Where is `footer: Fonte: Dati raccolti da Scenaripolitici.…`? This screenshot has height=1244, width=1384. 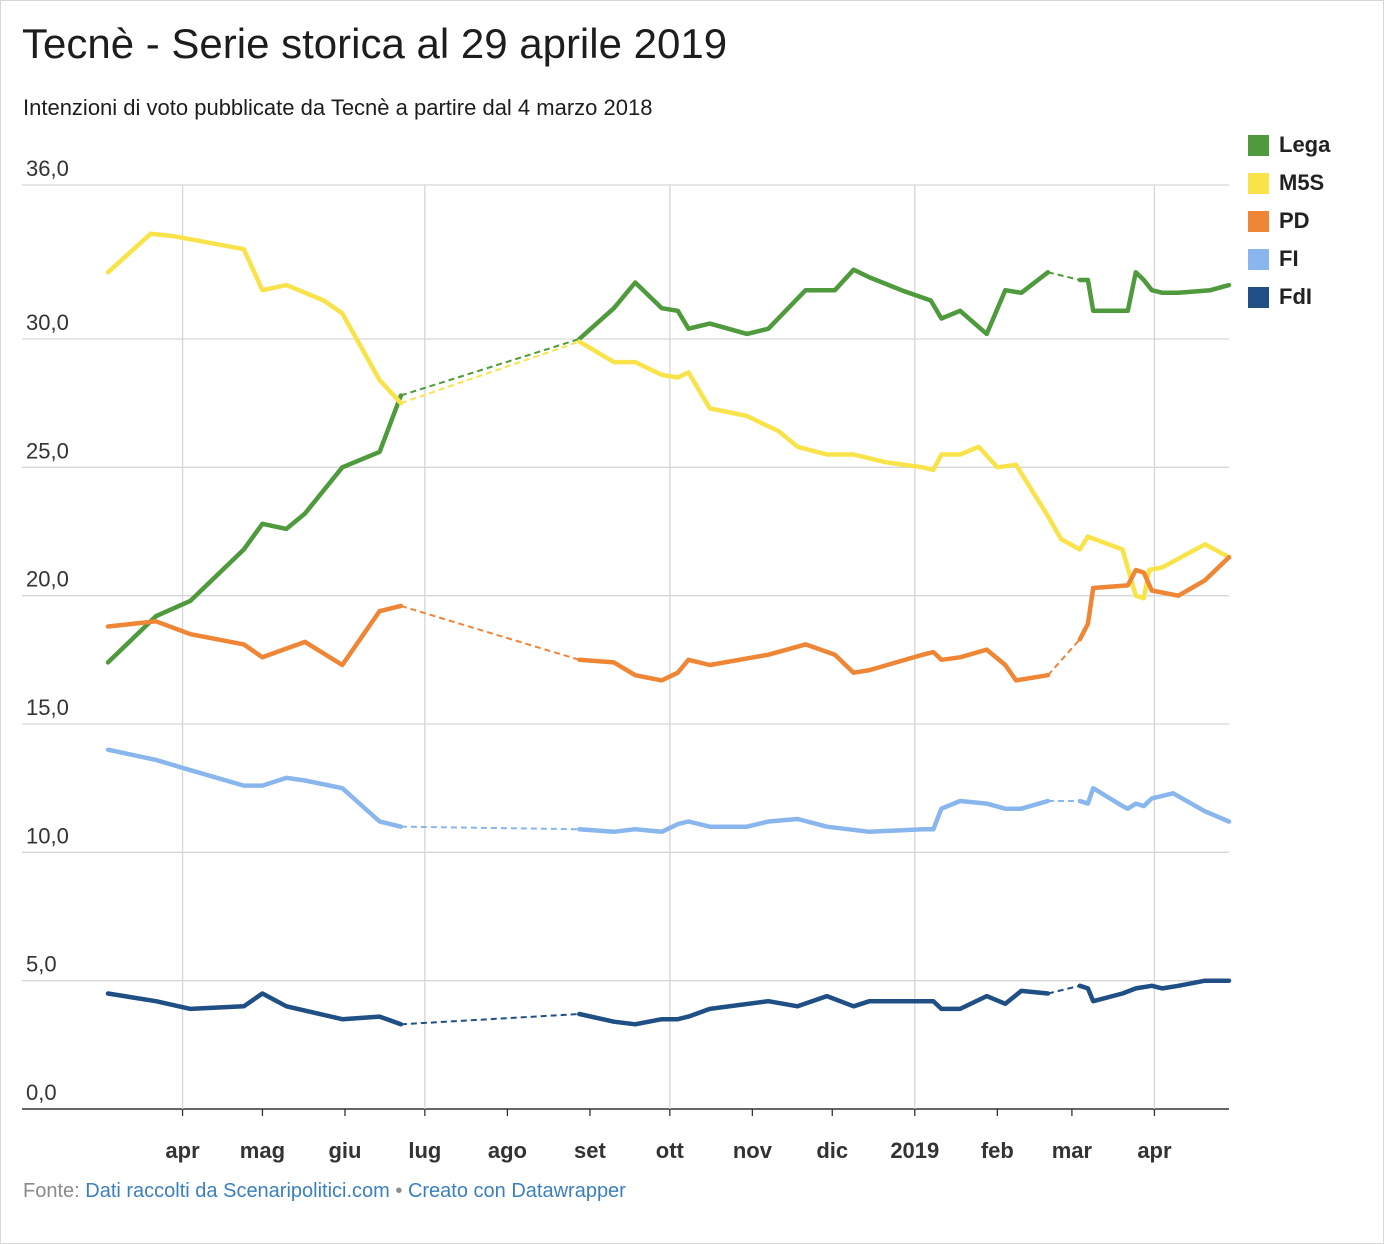 footer: Fonte: Dati raccolti da Scenaripolitici.… is located at coordinates (324, 1191).